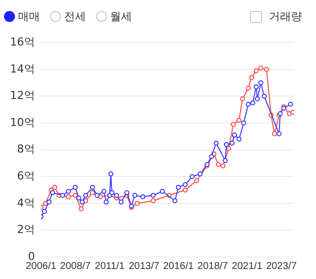  Describe the element at coordinates (31, 256) in the screenshot. I see `y-tick-label: 0` at that location.